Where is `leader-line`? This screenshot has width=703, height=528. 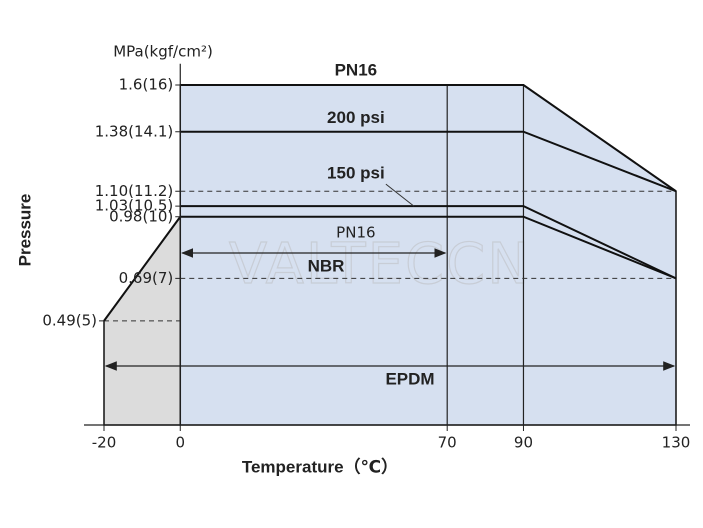
leader-line is located at coordinates (400, 195).